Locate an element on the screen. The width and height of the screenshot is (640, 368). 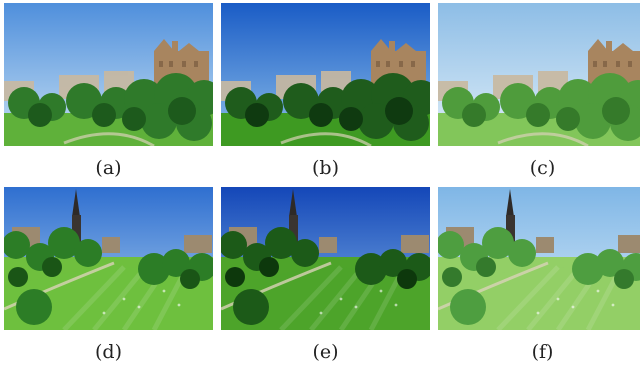
caption-d: (d) is located at coordinates (108, 352).